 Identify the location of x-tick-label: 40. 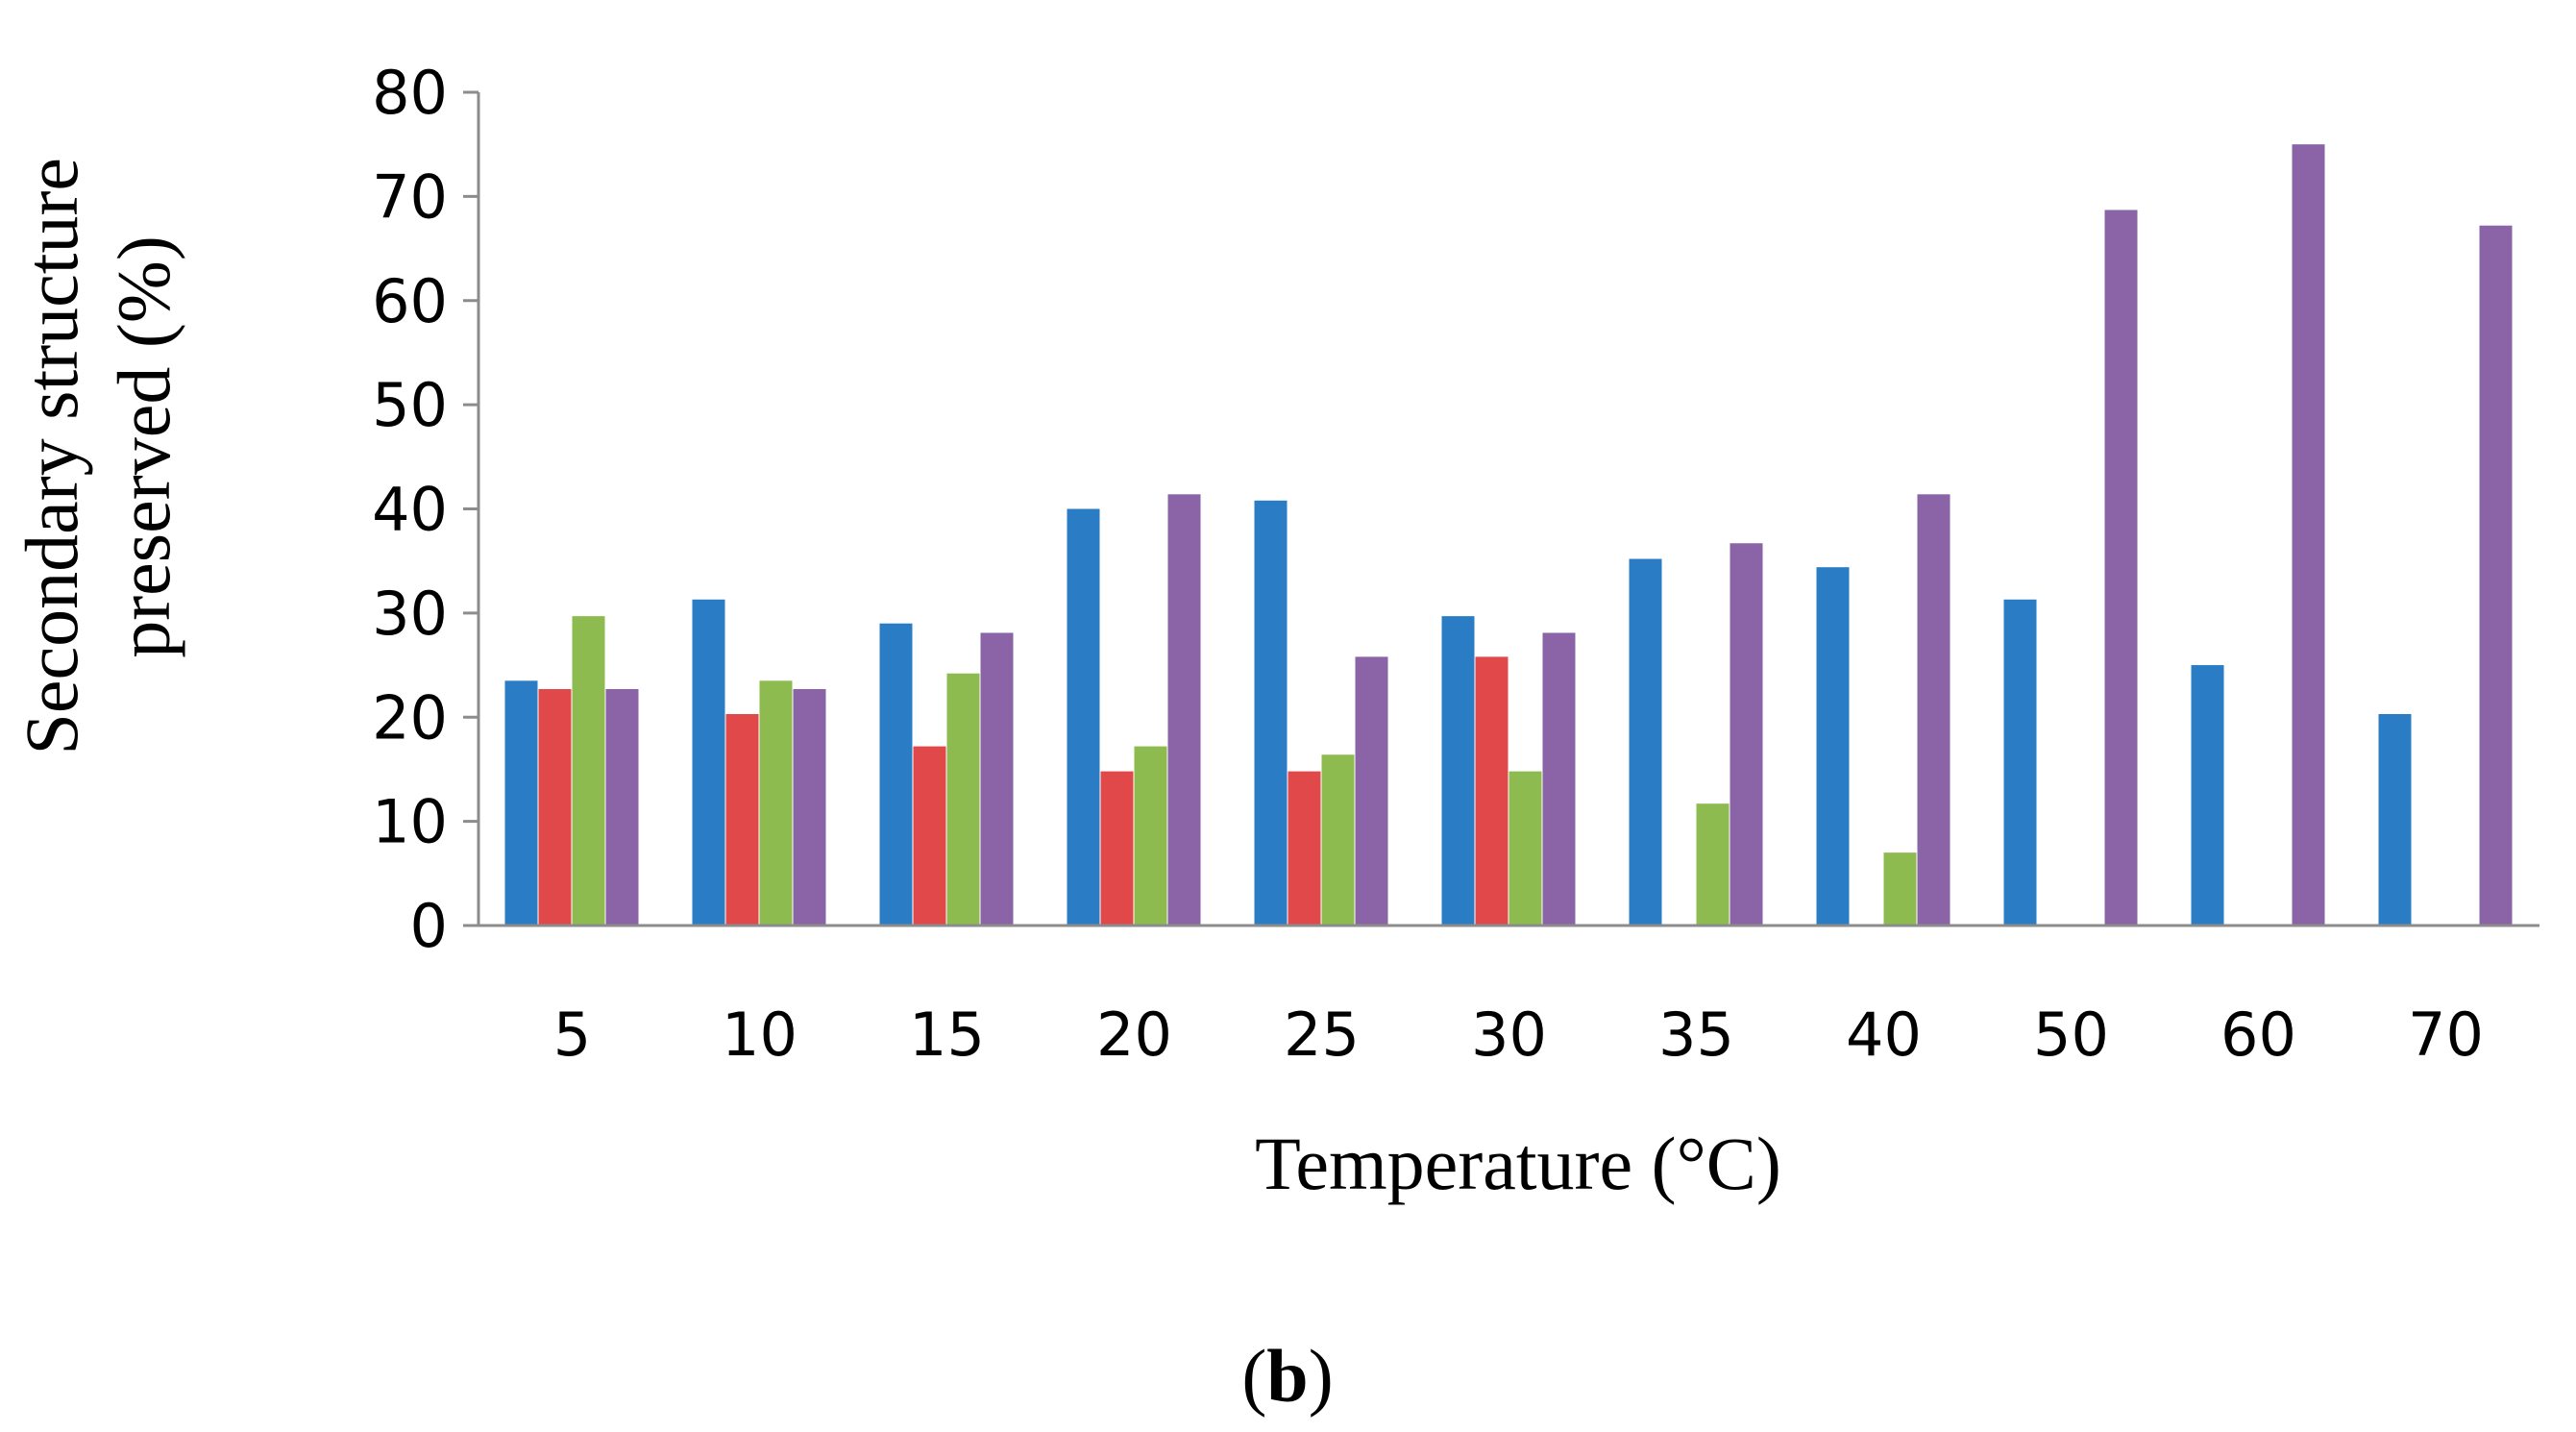
(1884, 1035).